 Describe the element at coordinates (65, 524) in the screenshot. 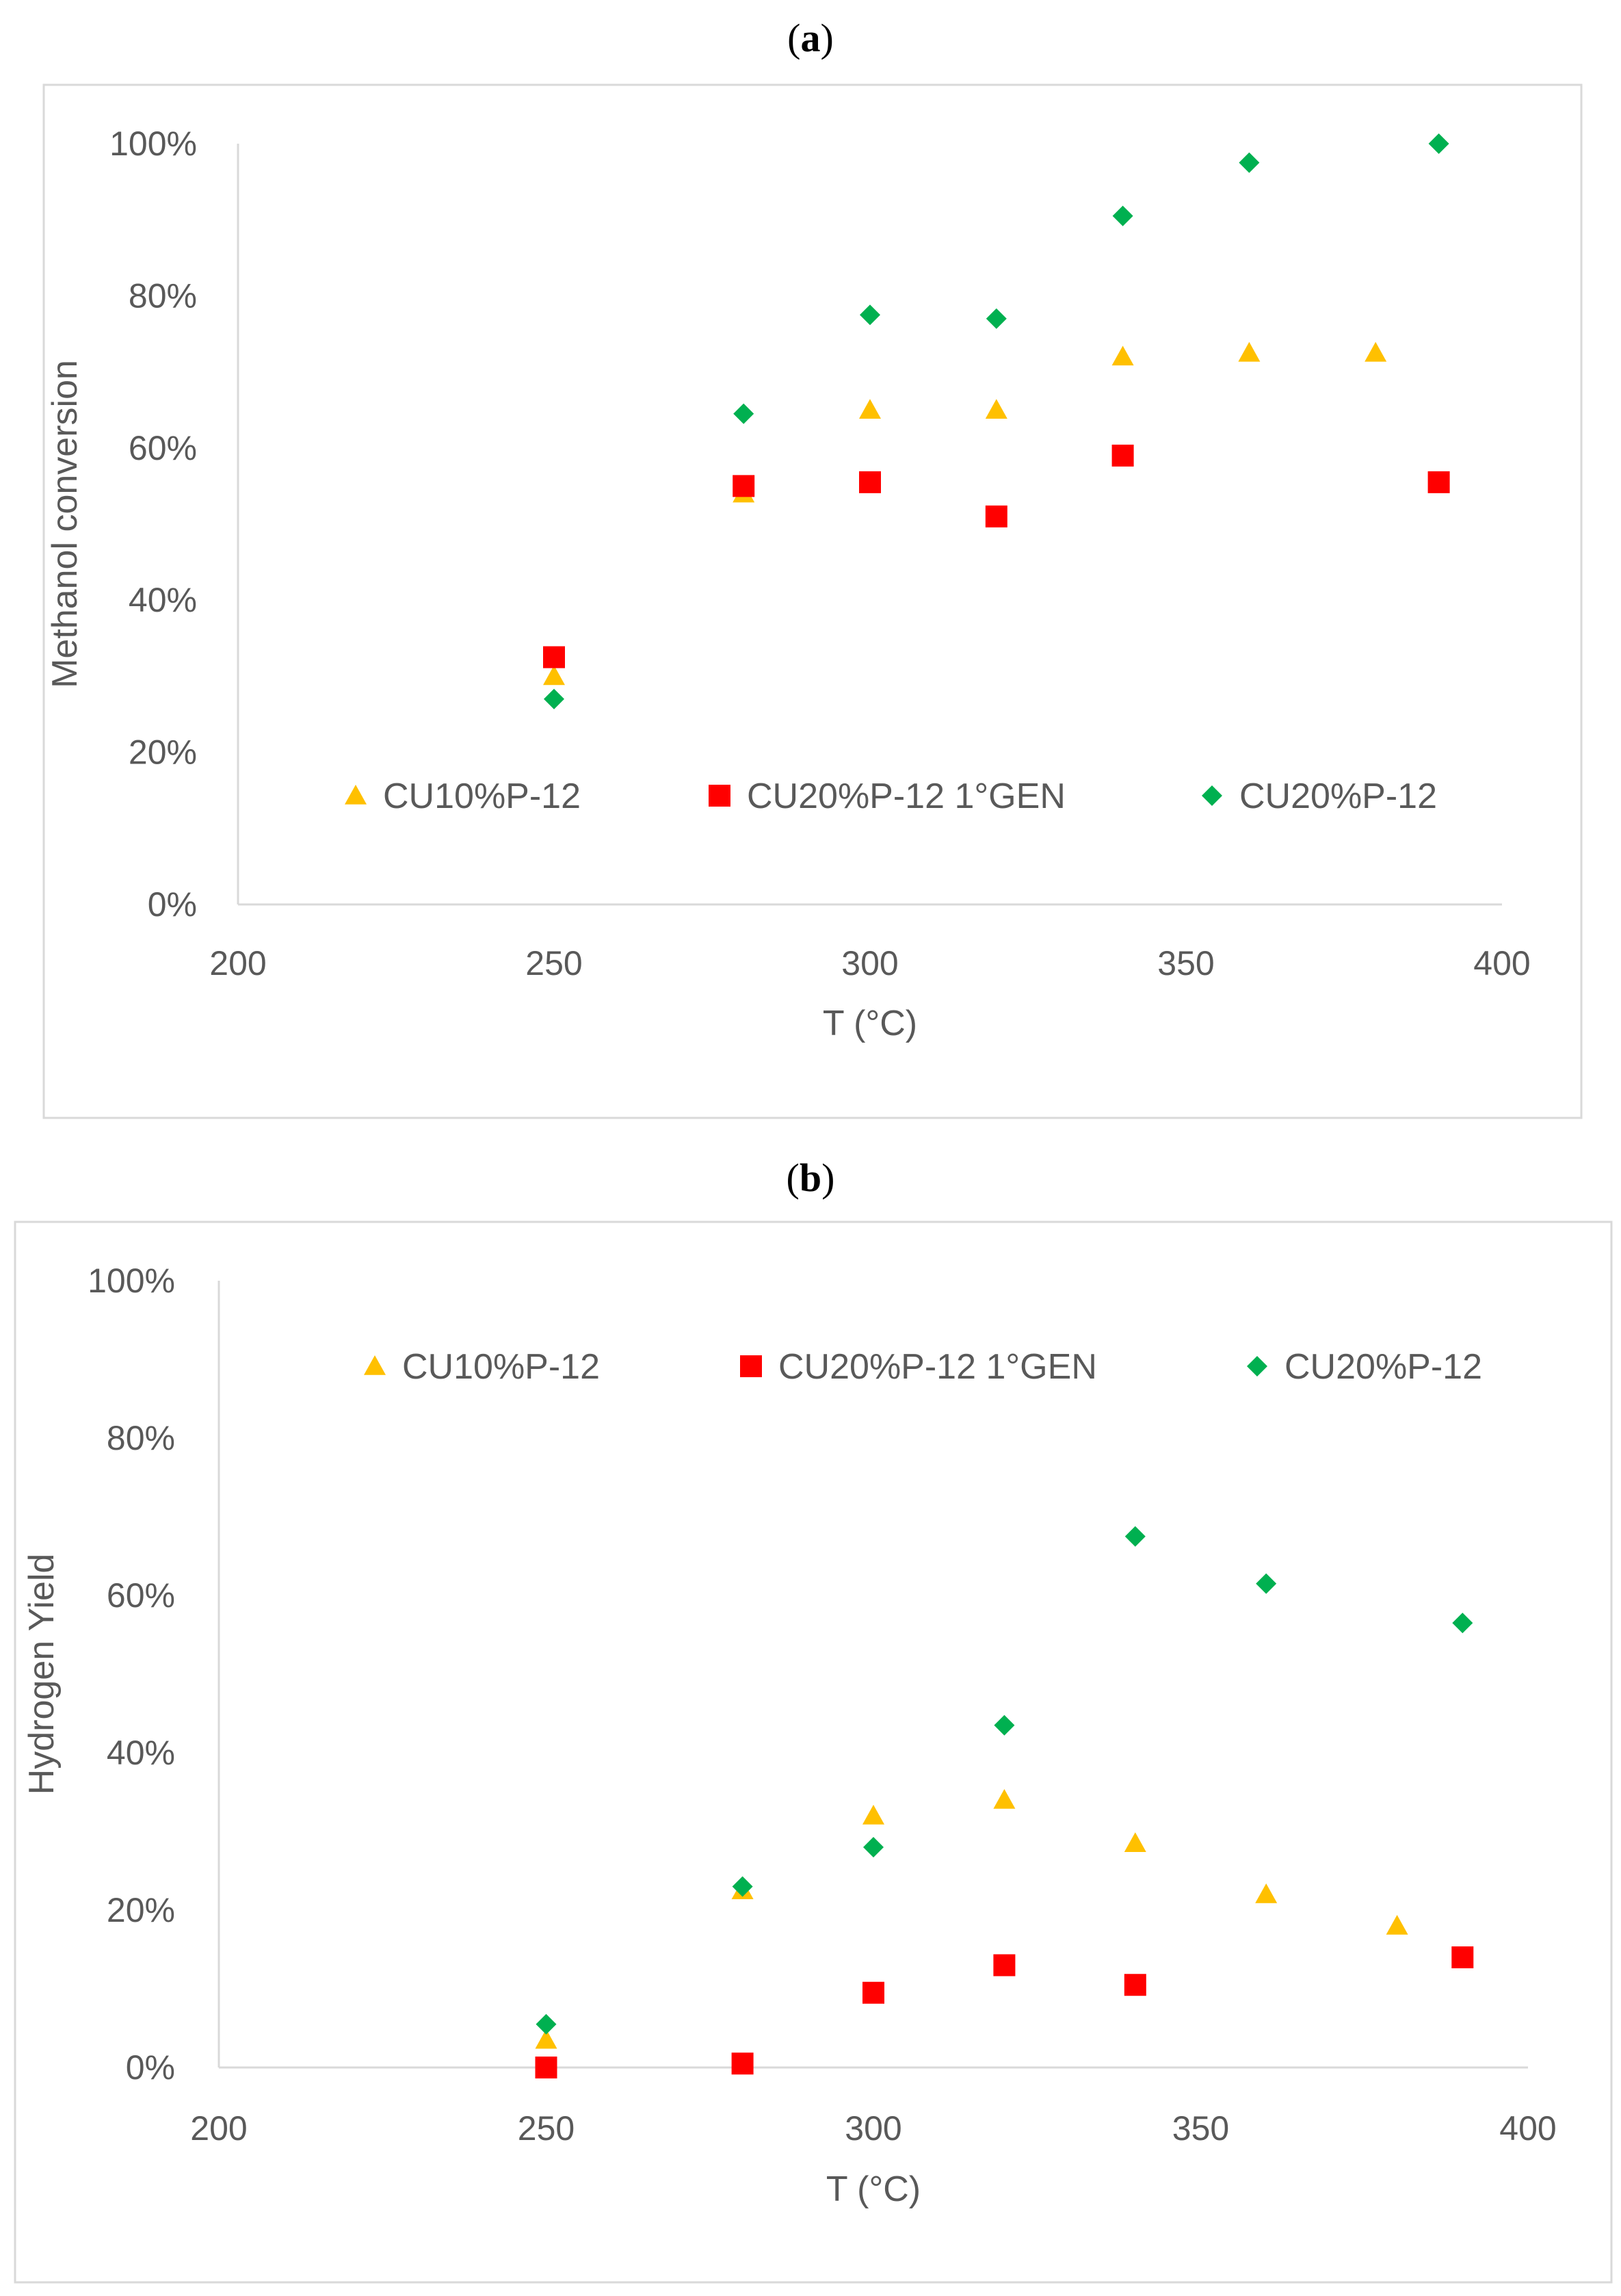

I see `y-axis-title: Methanol conversion` at that location.